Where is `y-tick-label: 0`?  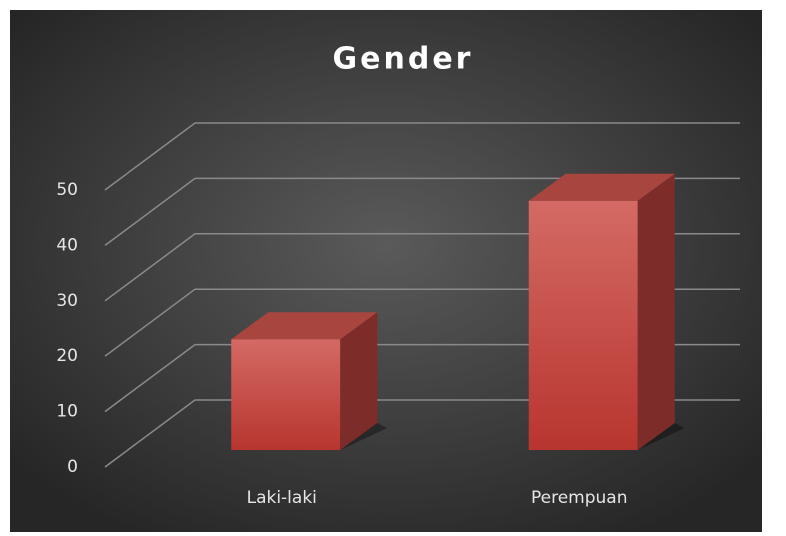
y-tick-label: 0 is located at coordinates (72, 467).